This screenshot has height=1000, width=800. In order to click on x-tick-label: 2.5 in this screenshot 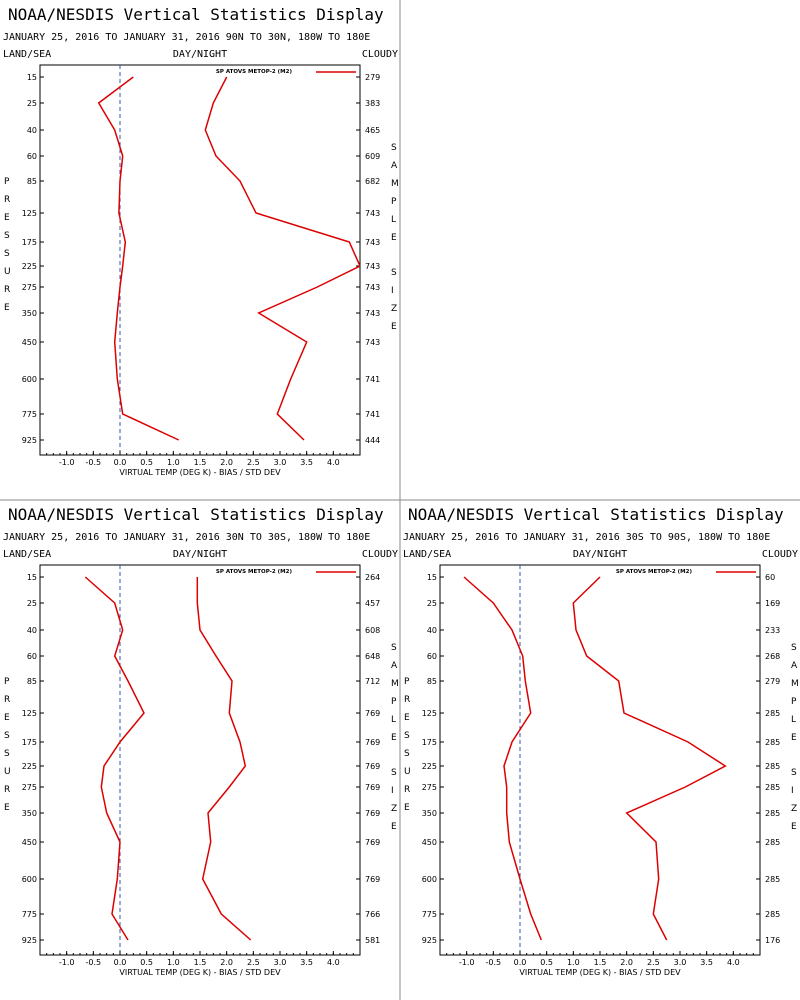, I will do `click(653, 962)`.